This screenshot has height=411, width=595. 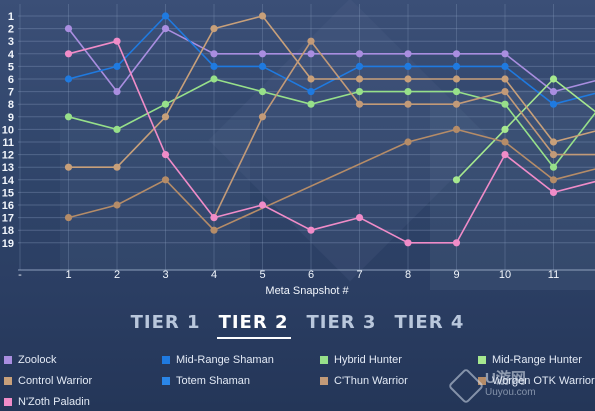 I want to click on tier-tab-2: TIER 2, so click(x=253, y=325).